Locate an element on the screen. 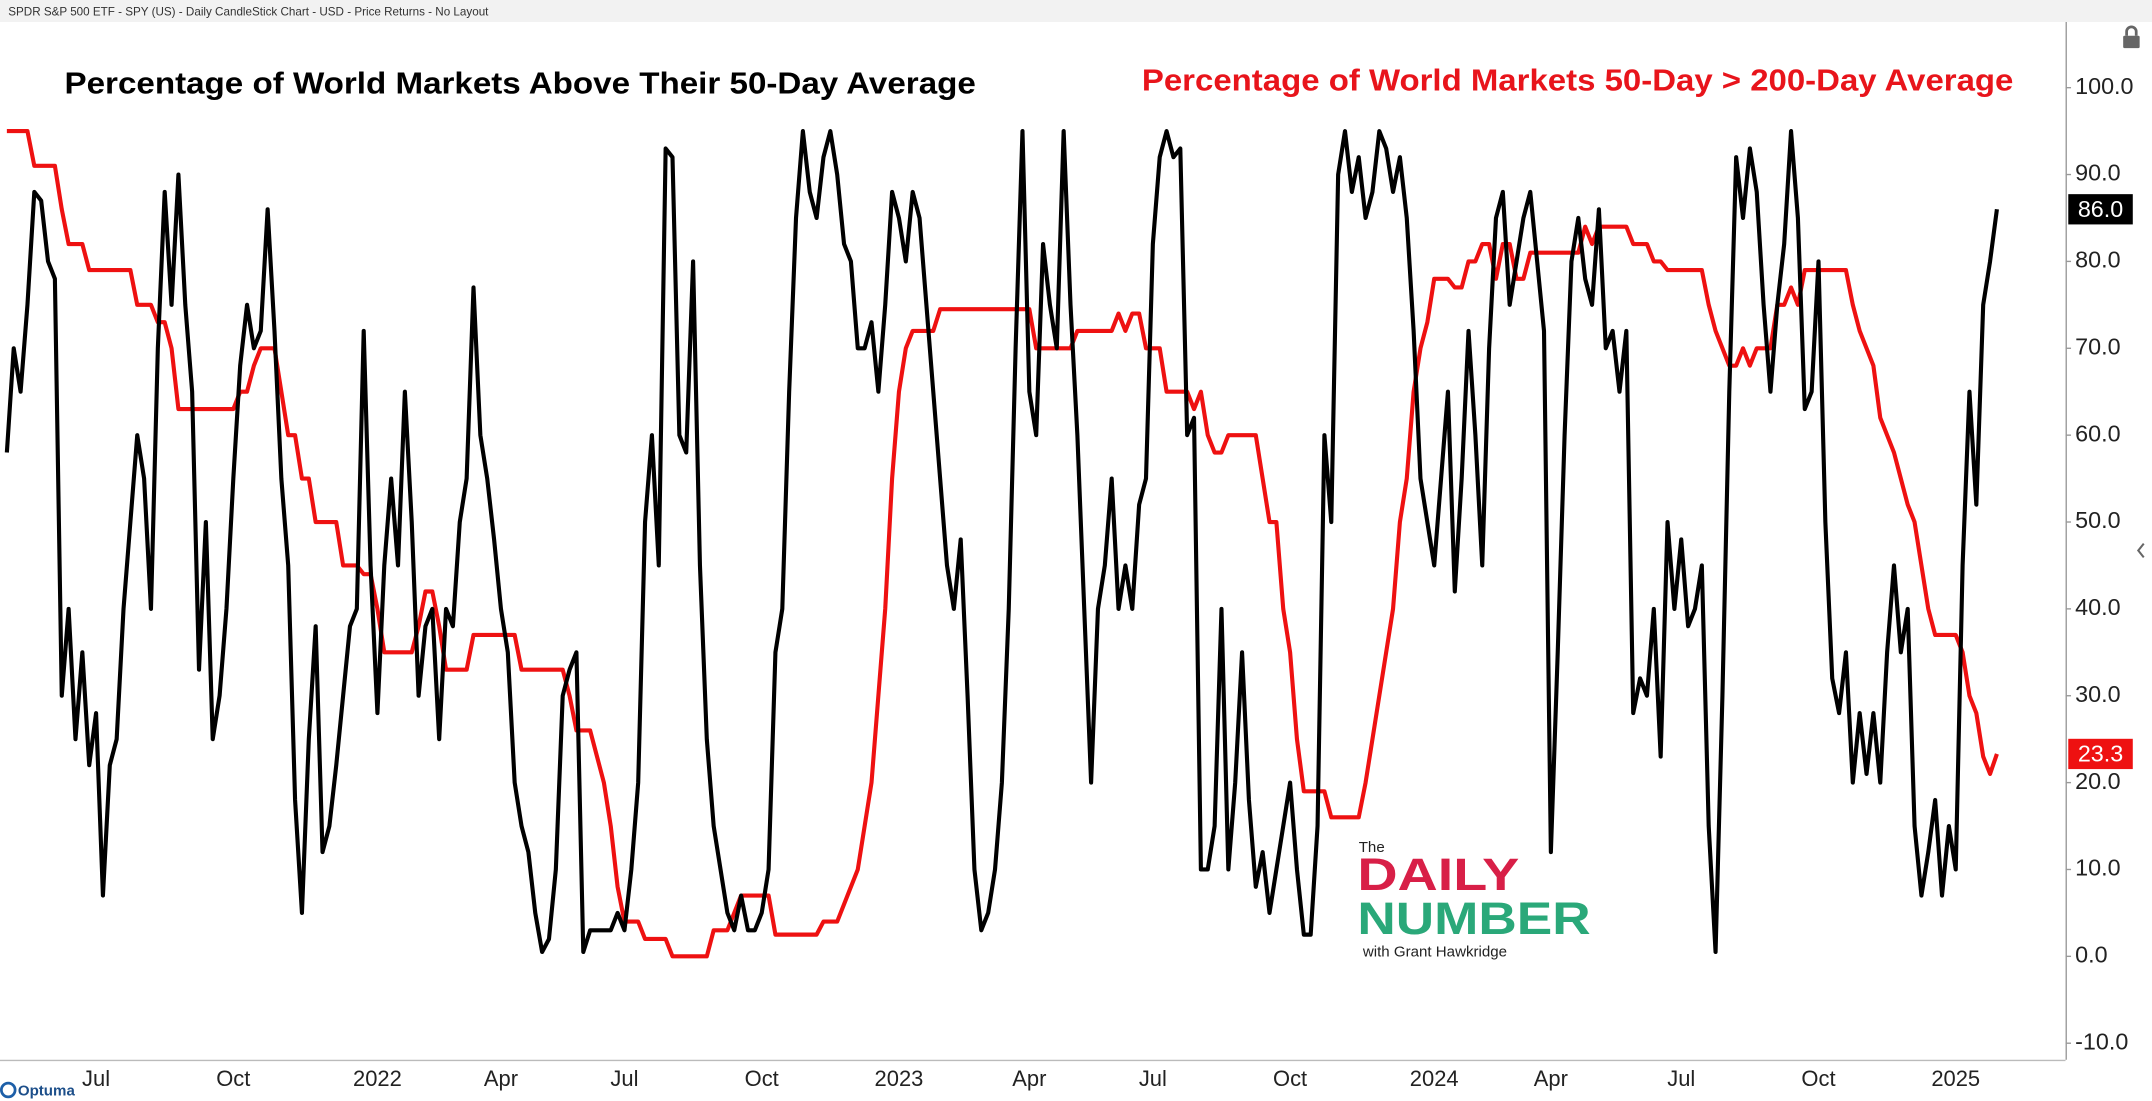 This screenshot has height=1101, width=2152. last-value-label: 23.3 is located at coordinates (2100, 753).